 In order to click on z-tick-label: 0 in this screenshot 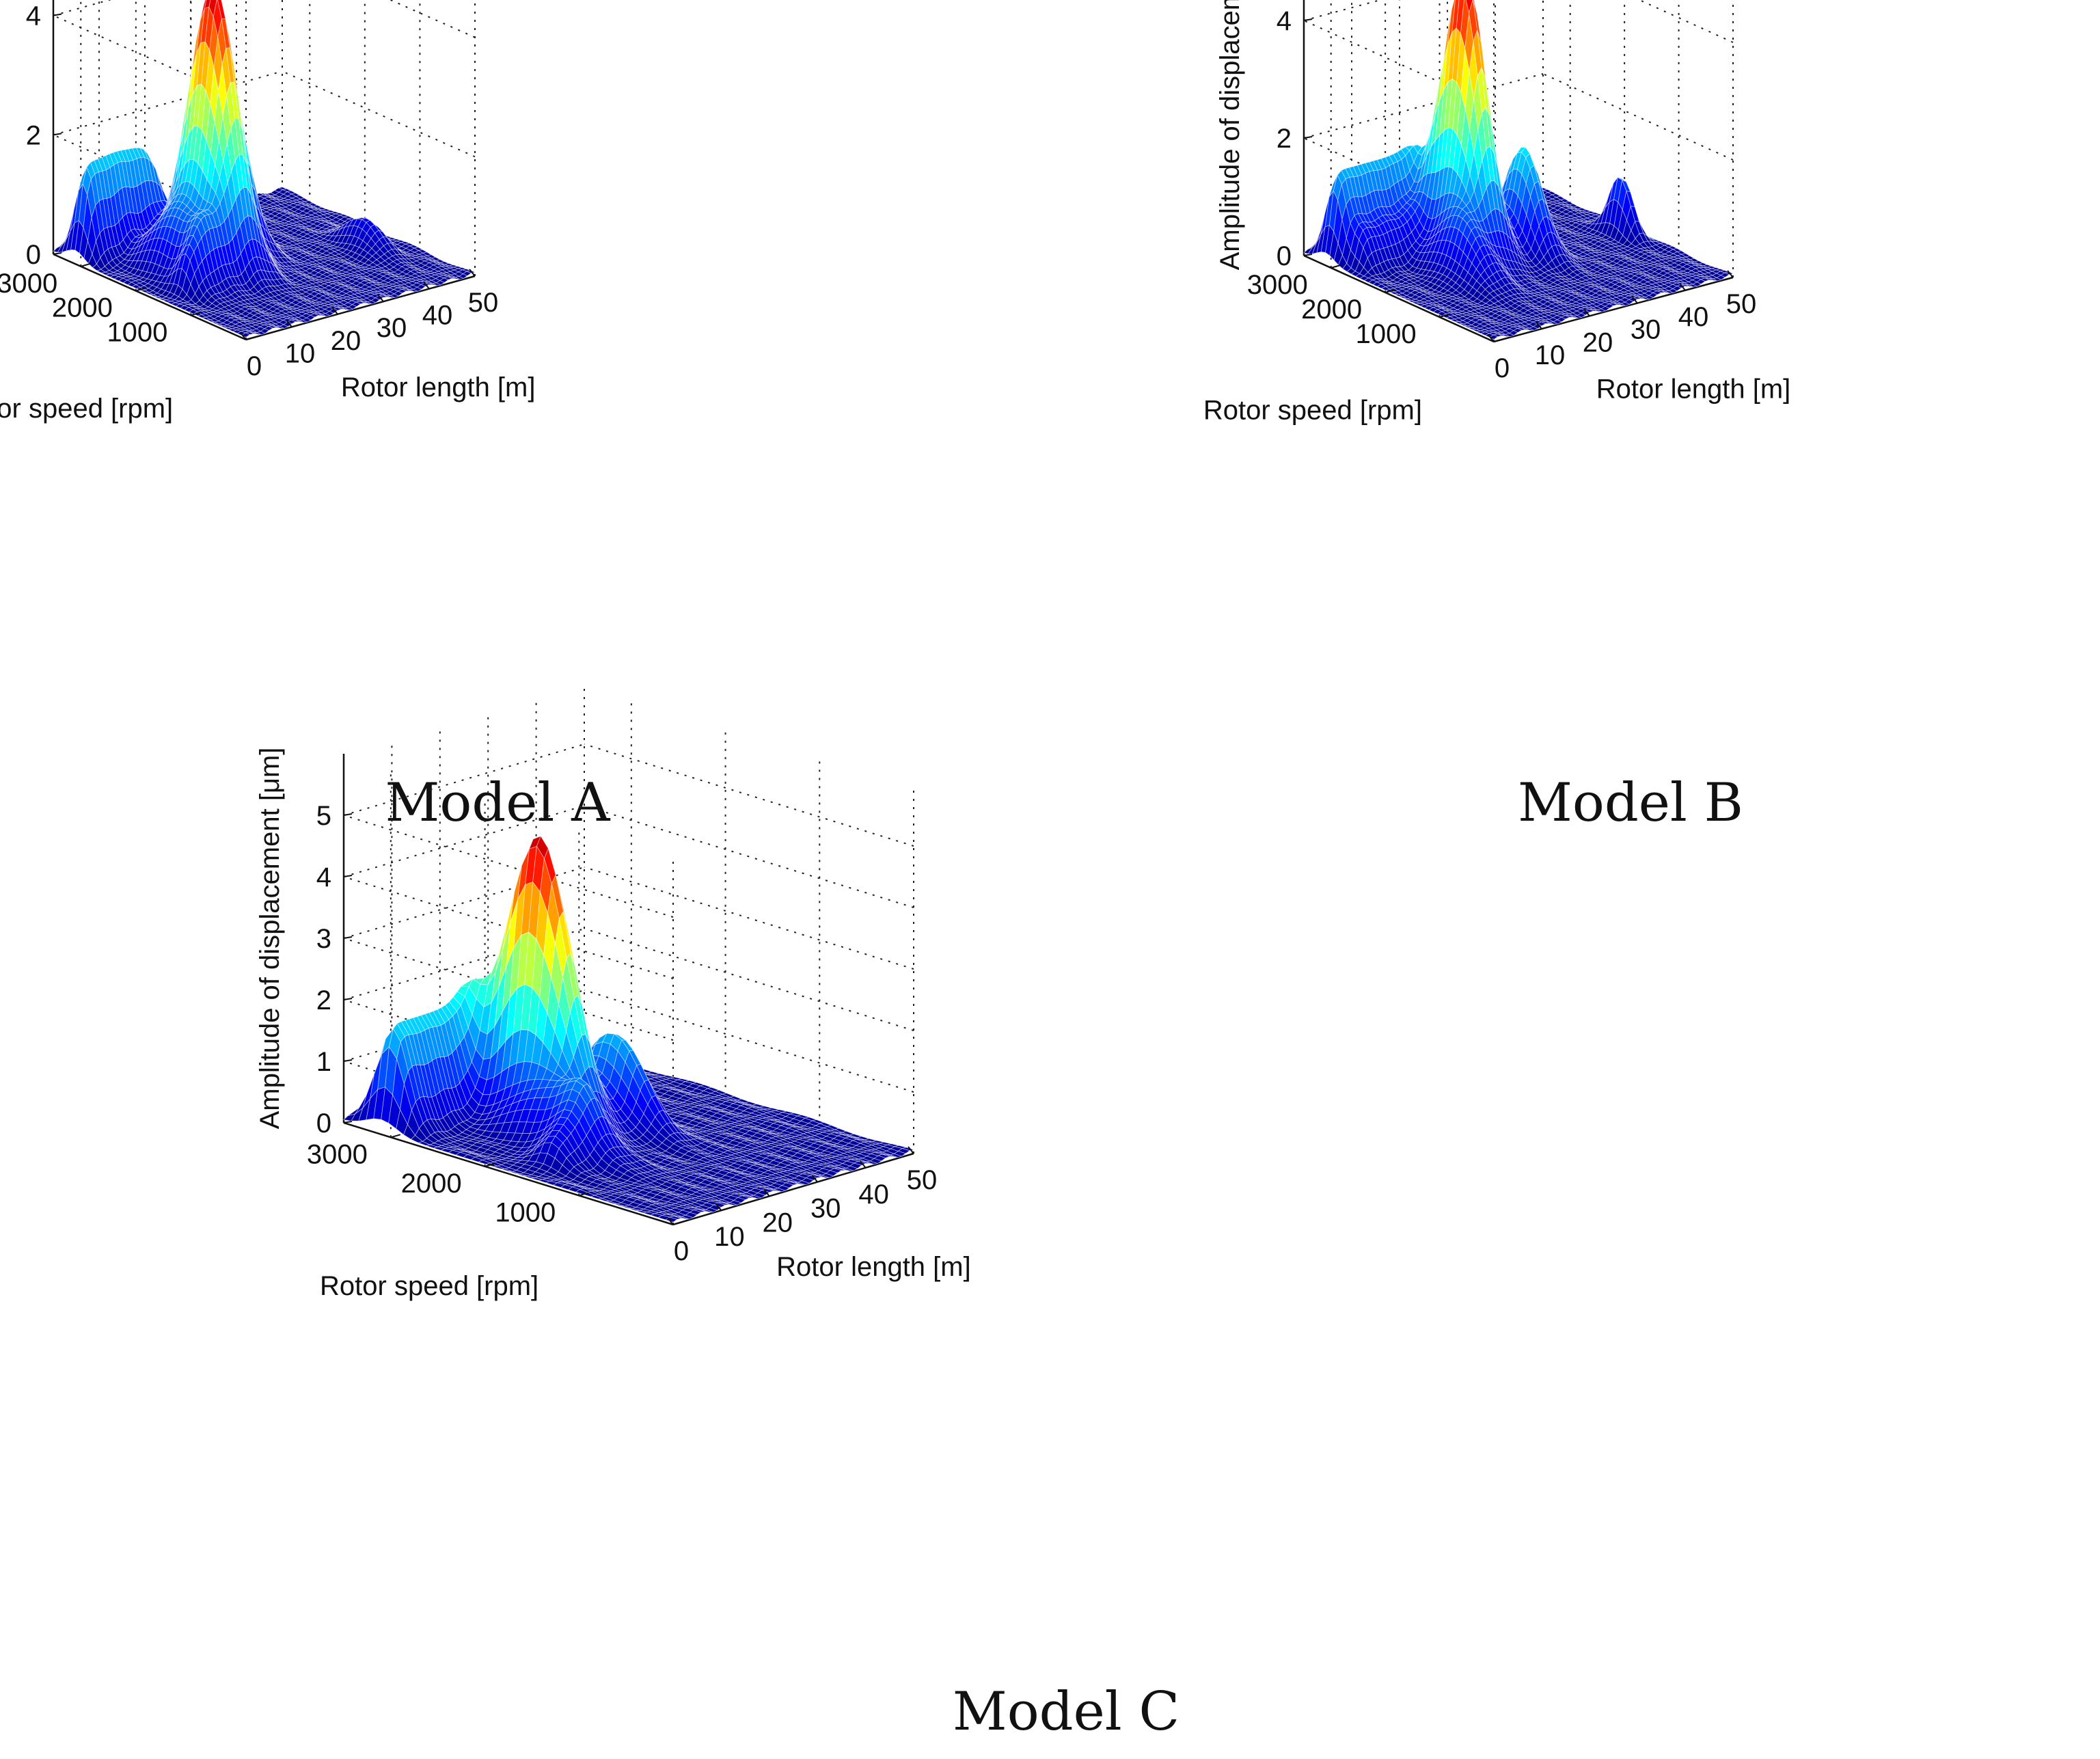, I will do `click(33, 255)`.